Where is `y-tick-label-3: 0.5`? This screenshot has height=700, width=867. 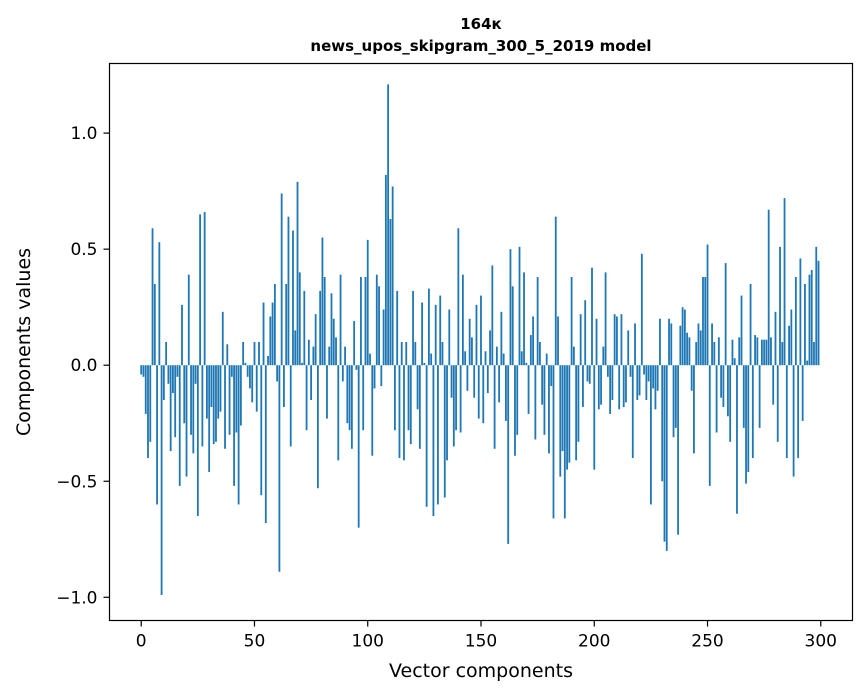
y-tick-label-3: 0.5 is located at coordinates (83, 250).